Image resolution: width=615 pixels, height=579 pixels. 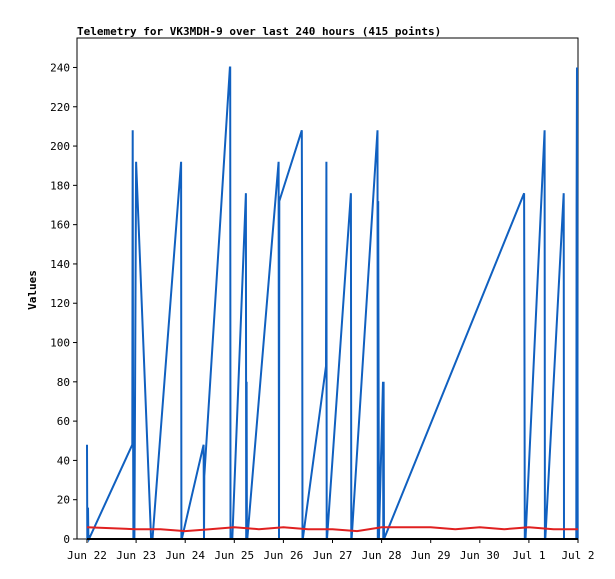 I want to click on y-tick-label: 220, so click(x=60, y=107).